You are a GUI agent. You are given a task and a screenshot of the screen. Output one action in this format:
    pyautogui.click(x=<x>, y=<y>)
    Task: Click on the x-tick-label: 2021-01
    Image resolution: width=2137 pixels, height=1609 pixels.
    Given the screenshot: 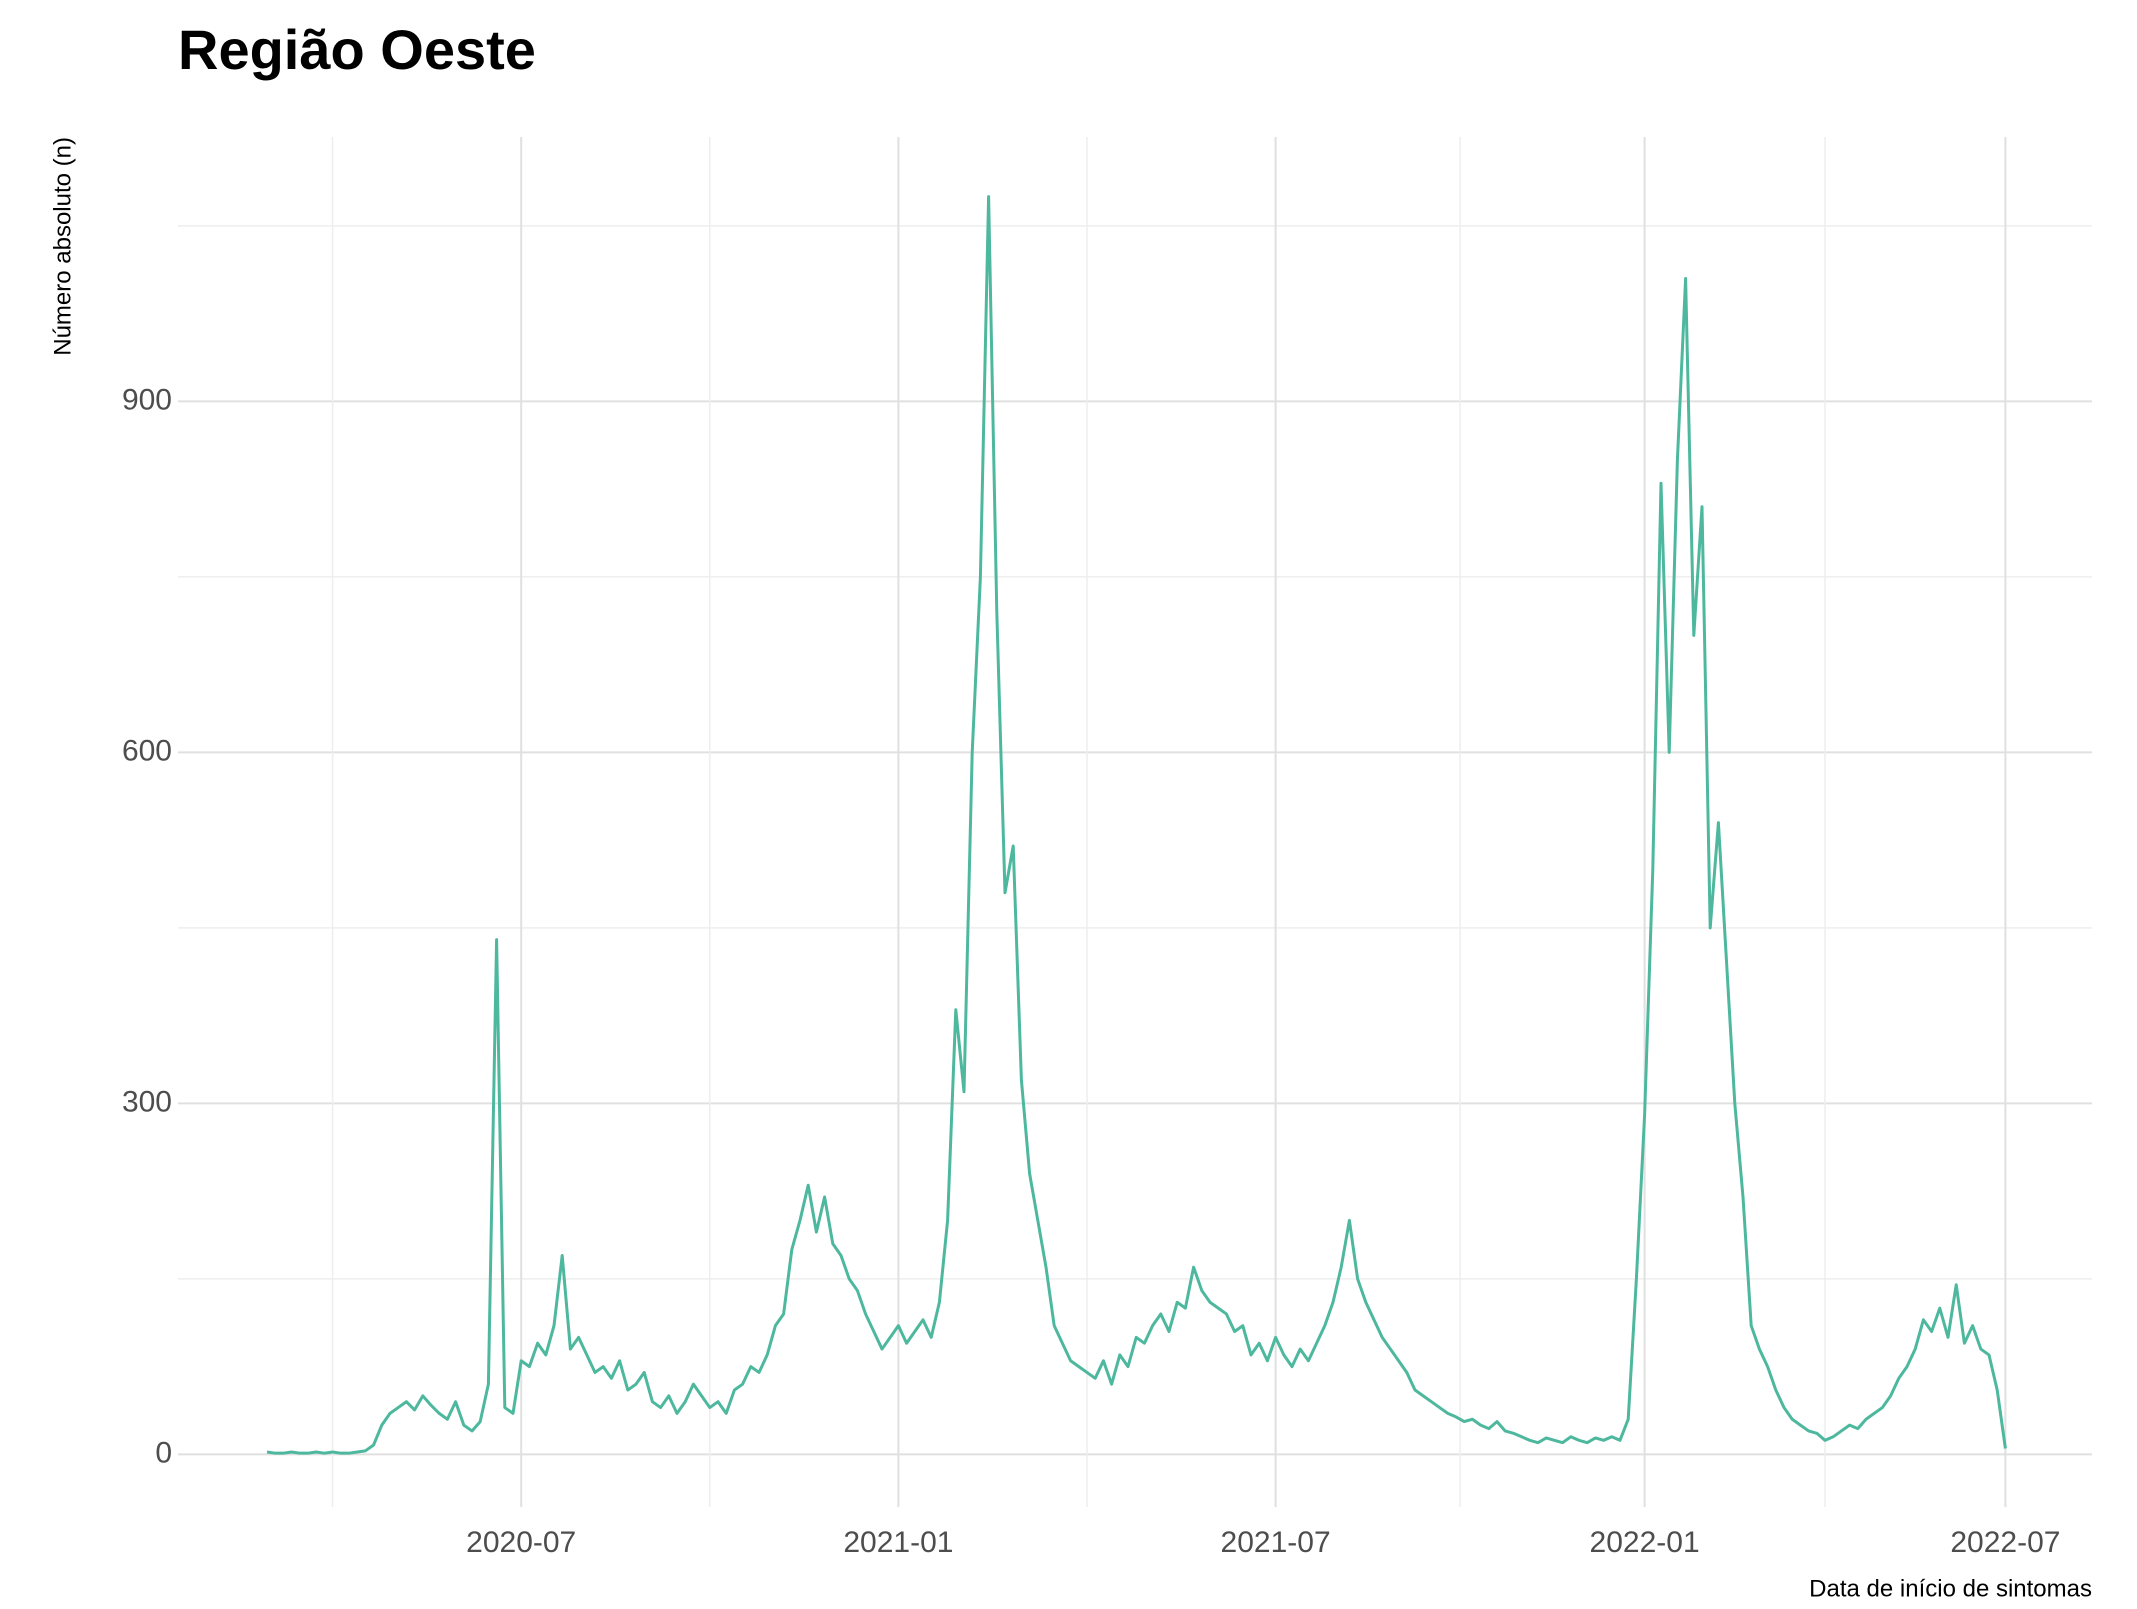 What is the action you would take?
    pyautogui.click(x=898, y=1542)
    